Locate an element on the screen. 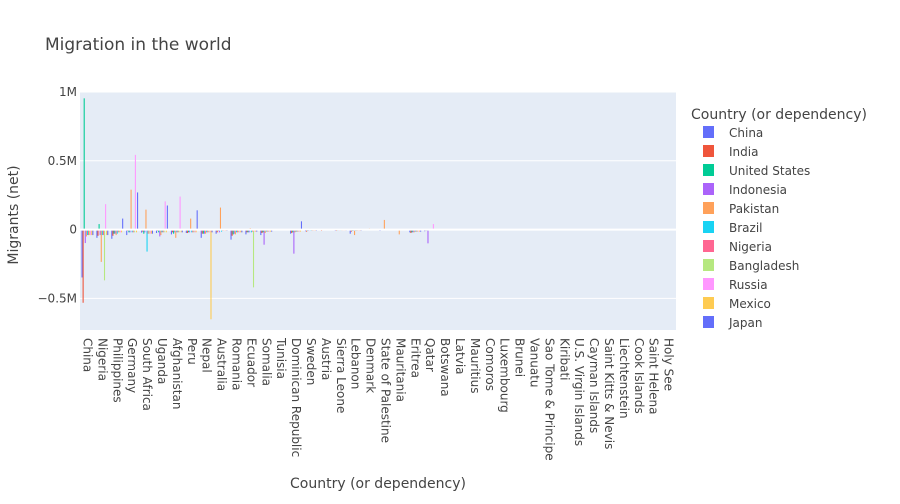 The image size is (900, 504). legend-item-label: Nigeria is located at coordinates (750, 247).